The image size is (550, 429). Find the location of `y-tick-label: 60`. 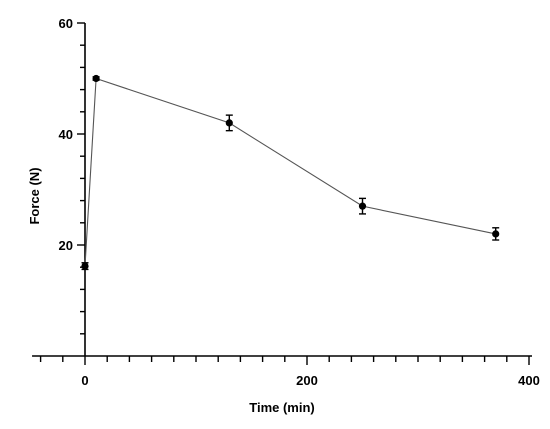

y-tick-label: 60 is located at coordinates (66, 23).